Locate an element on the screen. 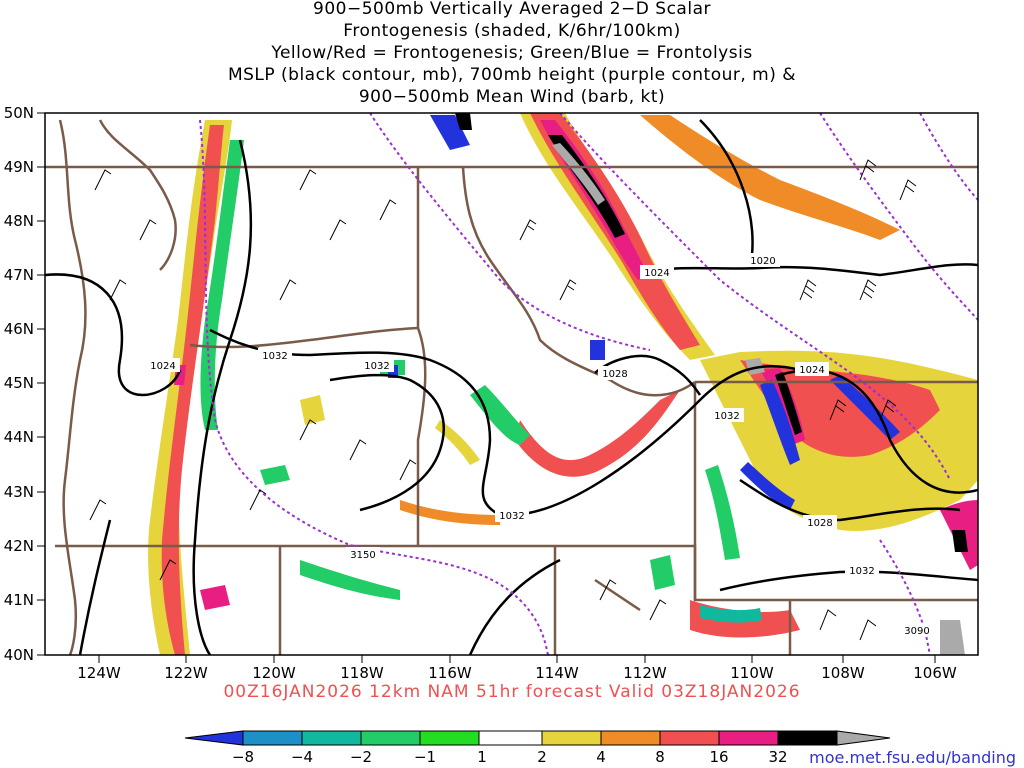 Image resolution: width=1024 pixels, height=768 pixels. title-line-1: 900−500mb Vertically Averaged 2−D Scalar is located at coordinates (512, 9).